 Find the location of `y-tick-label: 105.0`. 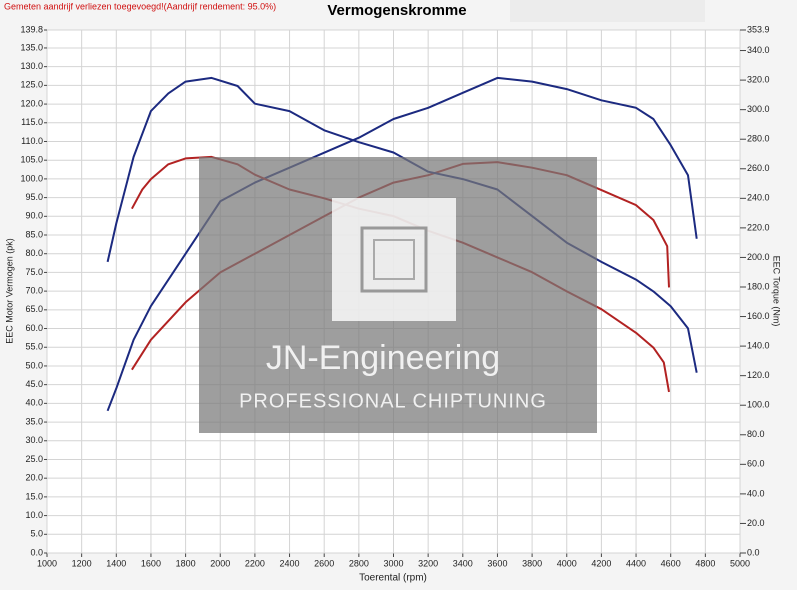

y-tick-label: 105.0 is located at coordinates (31, 160).